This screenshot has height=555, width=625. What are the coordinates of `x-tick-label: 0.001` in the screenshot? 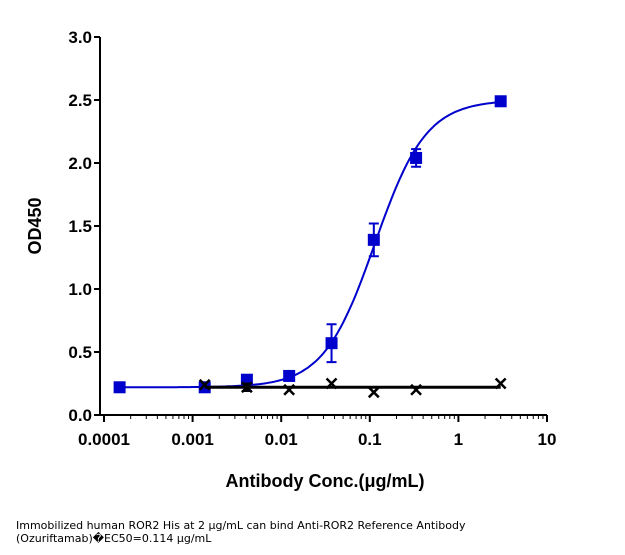 It's located at (192, 439).